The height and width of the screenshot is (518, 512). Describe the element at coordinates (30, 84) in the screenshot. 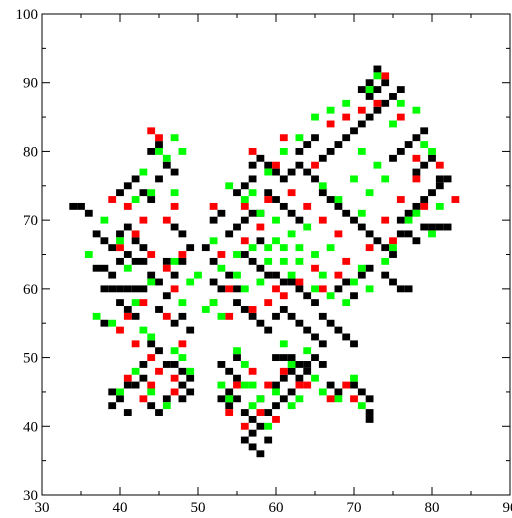

I see `y-tick-label: 90` at that location.